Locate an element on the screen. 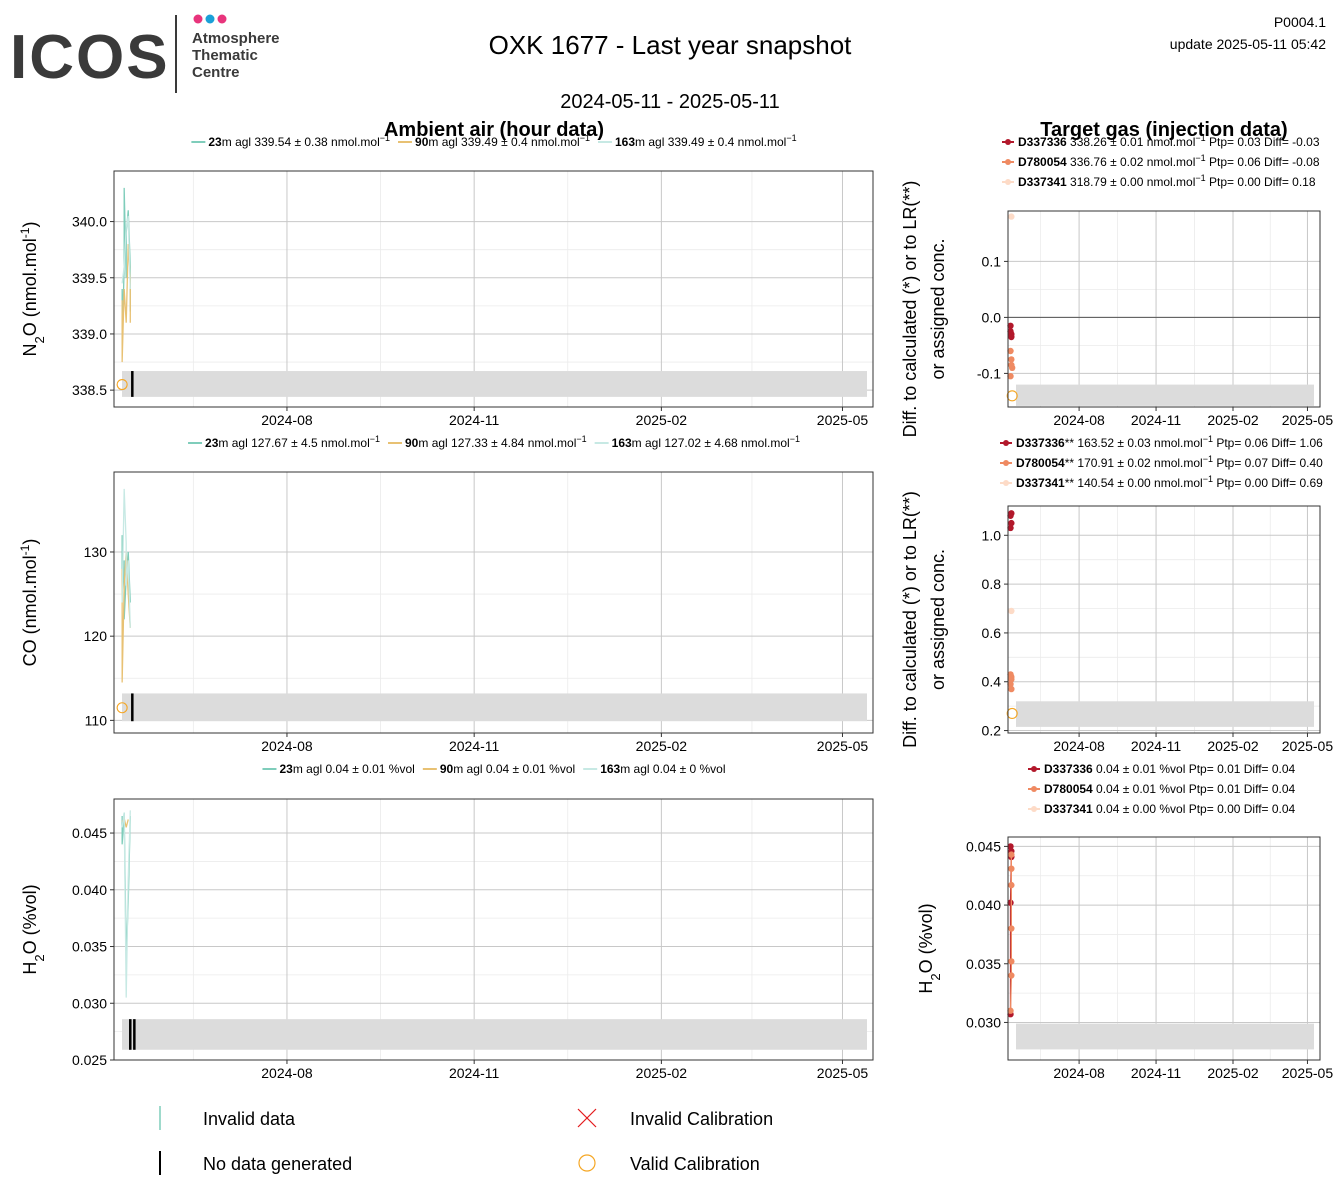 The width and height of the screenshot is (1340, 1200). y-tick-label: 0.040 is located at coordinates (89, 890).